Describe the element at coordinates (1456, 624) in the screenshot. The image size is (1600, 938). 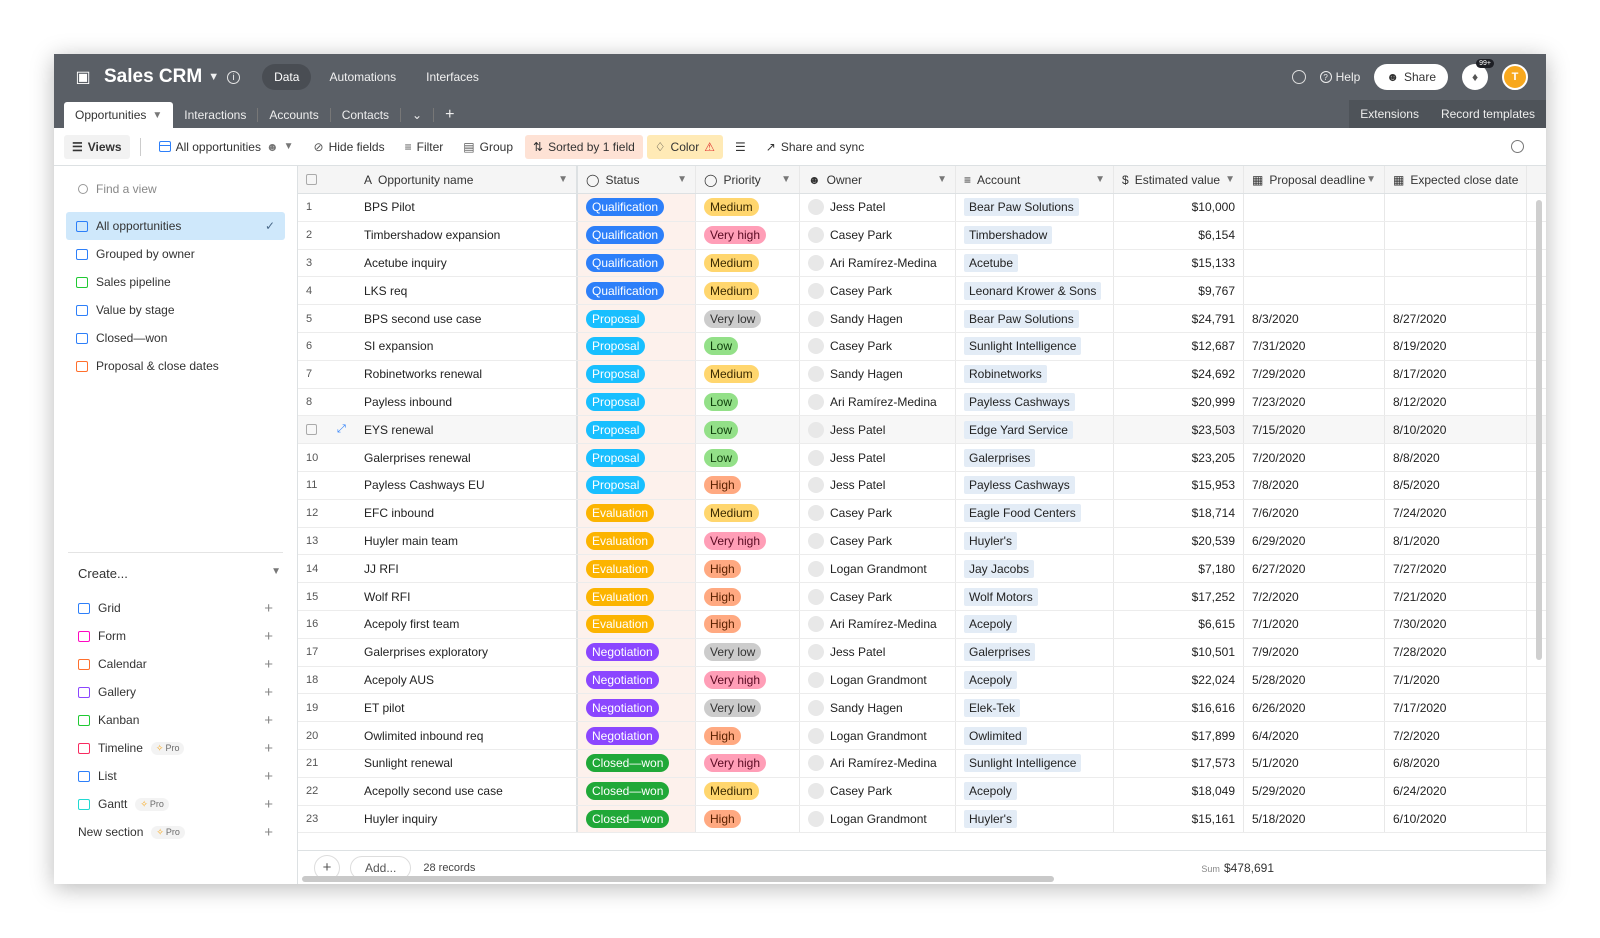
I see `cell-expected-close-date: 7/30/2020` at that location.